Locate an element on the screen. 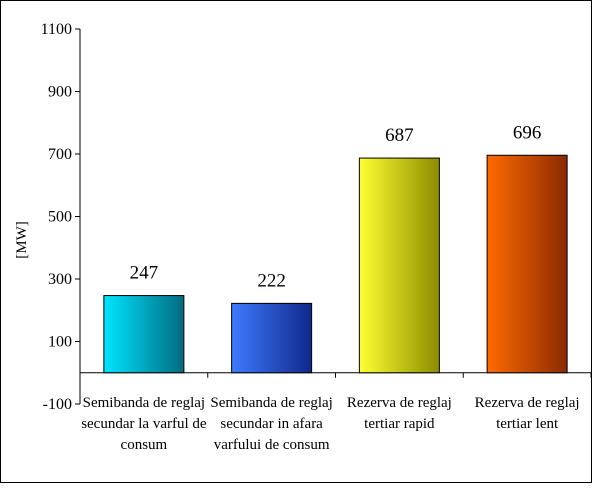  category-label-line: secundar in afara is located at coordinates (271, 424).